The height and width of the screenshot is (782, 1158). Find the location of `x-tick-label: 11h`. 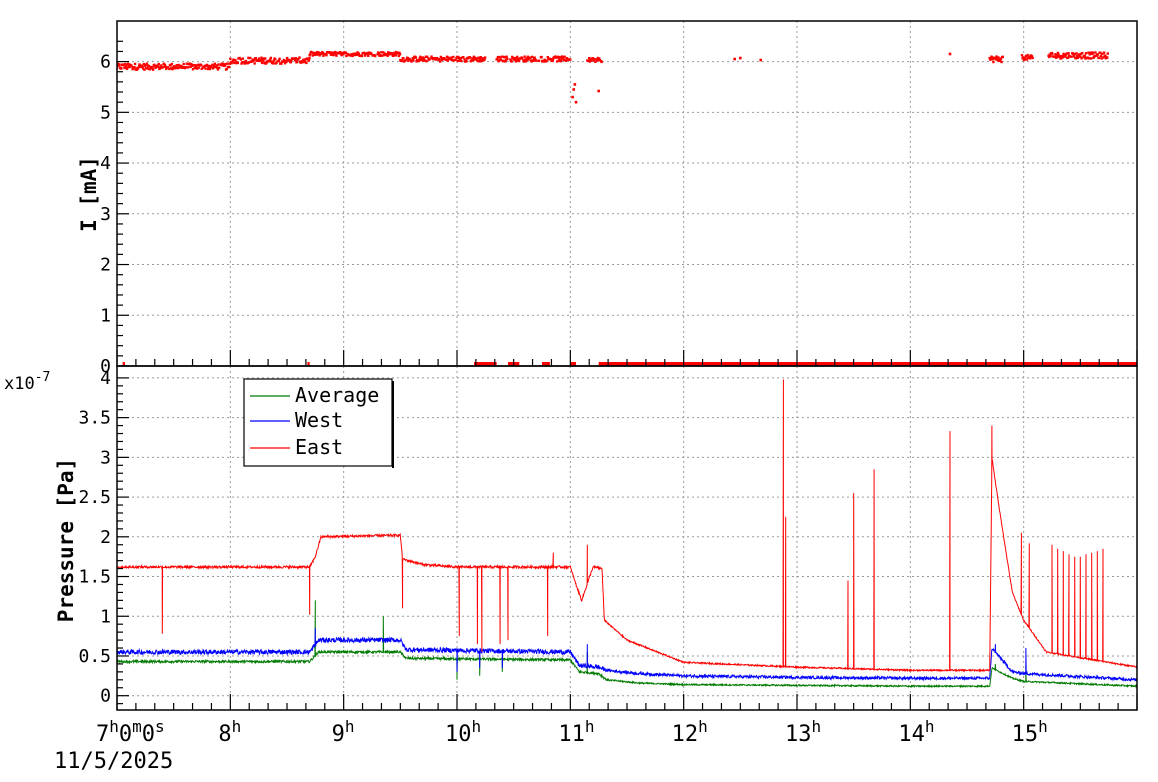

x-tick-label: 11h is located at coordinates (576, 732).